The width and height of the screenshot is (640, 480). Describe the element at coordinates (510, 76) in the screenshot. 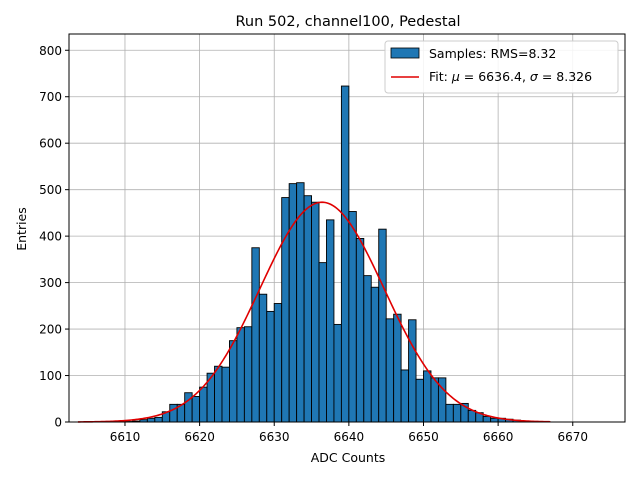

I see `legend-label-fit: Fit: μ = 6636.4, σ = 8.326` at that location.